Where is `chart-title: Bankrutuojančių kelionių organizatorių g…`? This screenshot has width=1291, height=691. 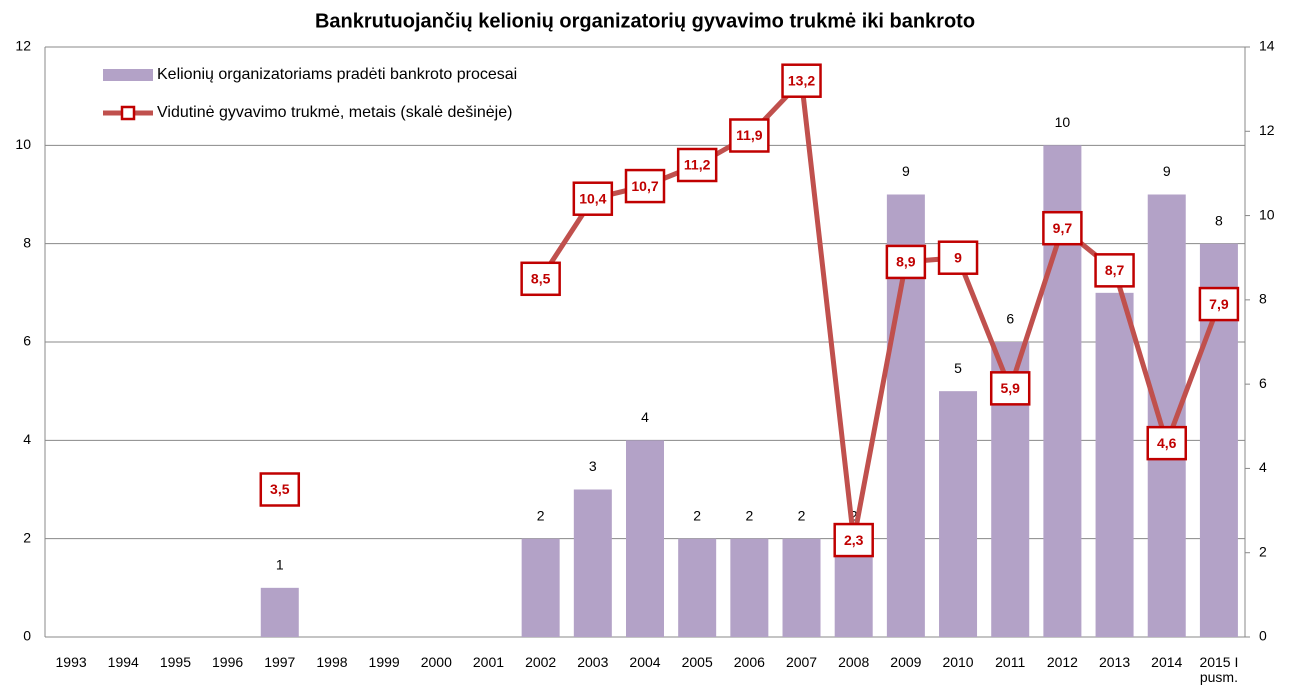
chart-title: Bankrutuojančių kelionių organizatorių g… is located at coordinates (645, 21).